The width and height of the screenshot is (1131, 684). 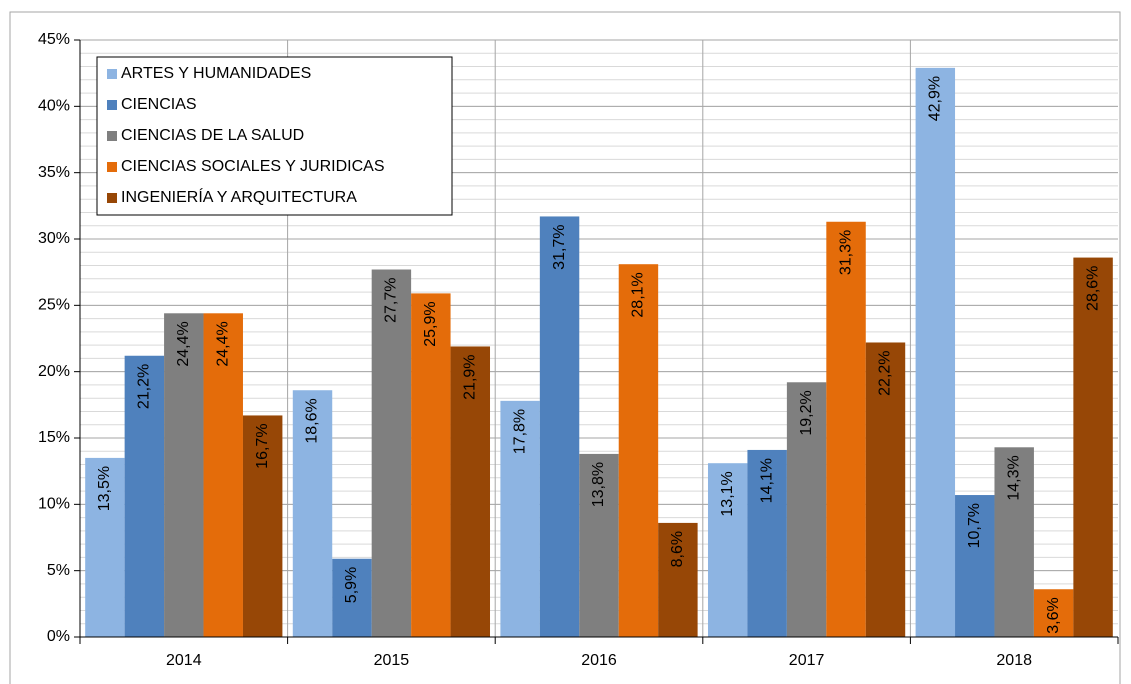 What do you see at coordinates (58, 636) in the screenshot?
I see `y-tick-label: 0%` at bounding box center [58, 636].